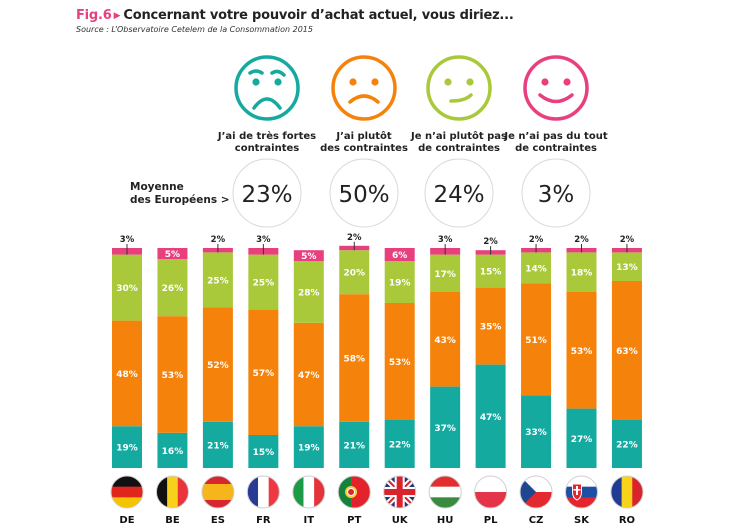 The width and height of the screenshot is (756, 528). I want to click on bar-group-es: 21% 52% 25% 2%, so click(217, 351).